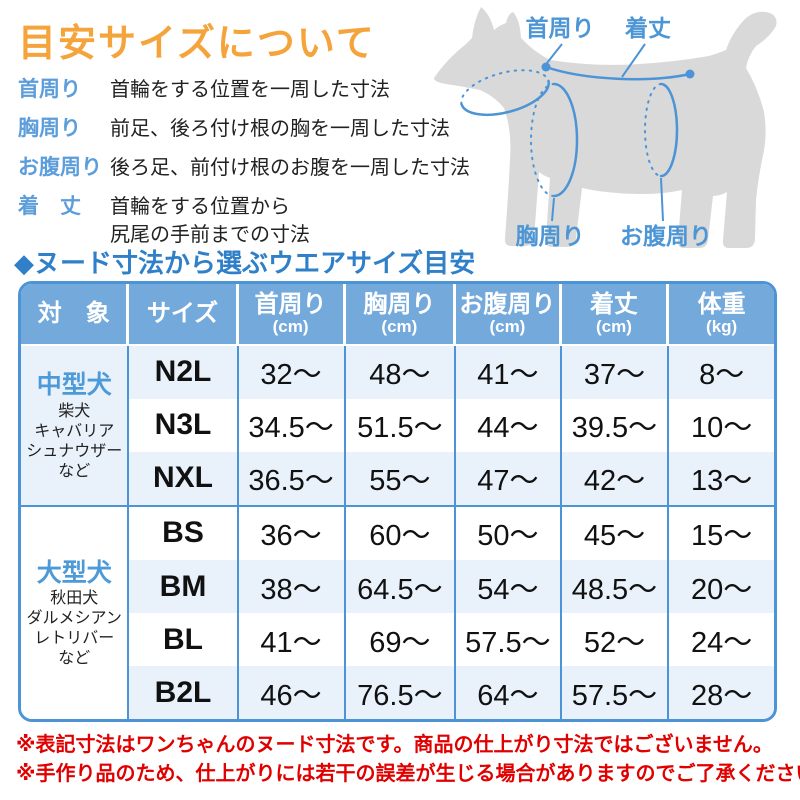 The width and height of the screenshot is (800, 800). I want to click on size-cell: BL, so click(184, 640).